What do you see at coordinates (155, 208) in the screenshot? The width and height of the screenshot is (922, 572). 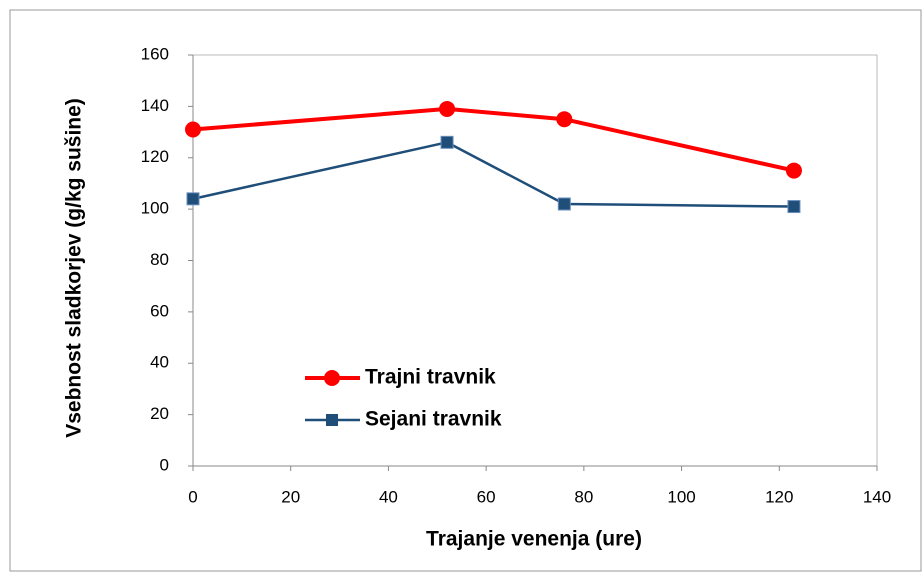 I see `y-tick-label: 100` at bounding box center [155, 208].